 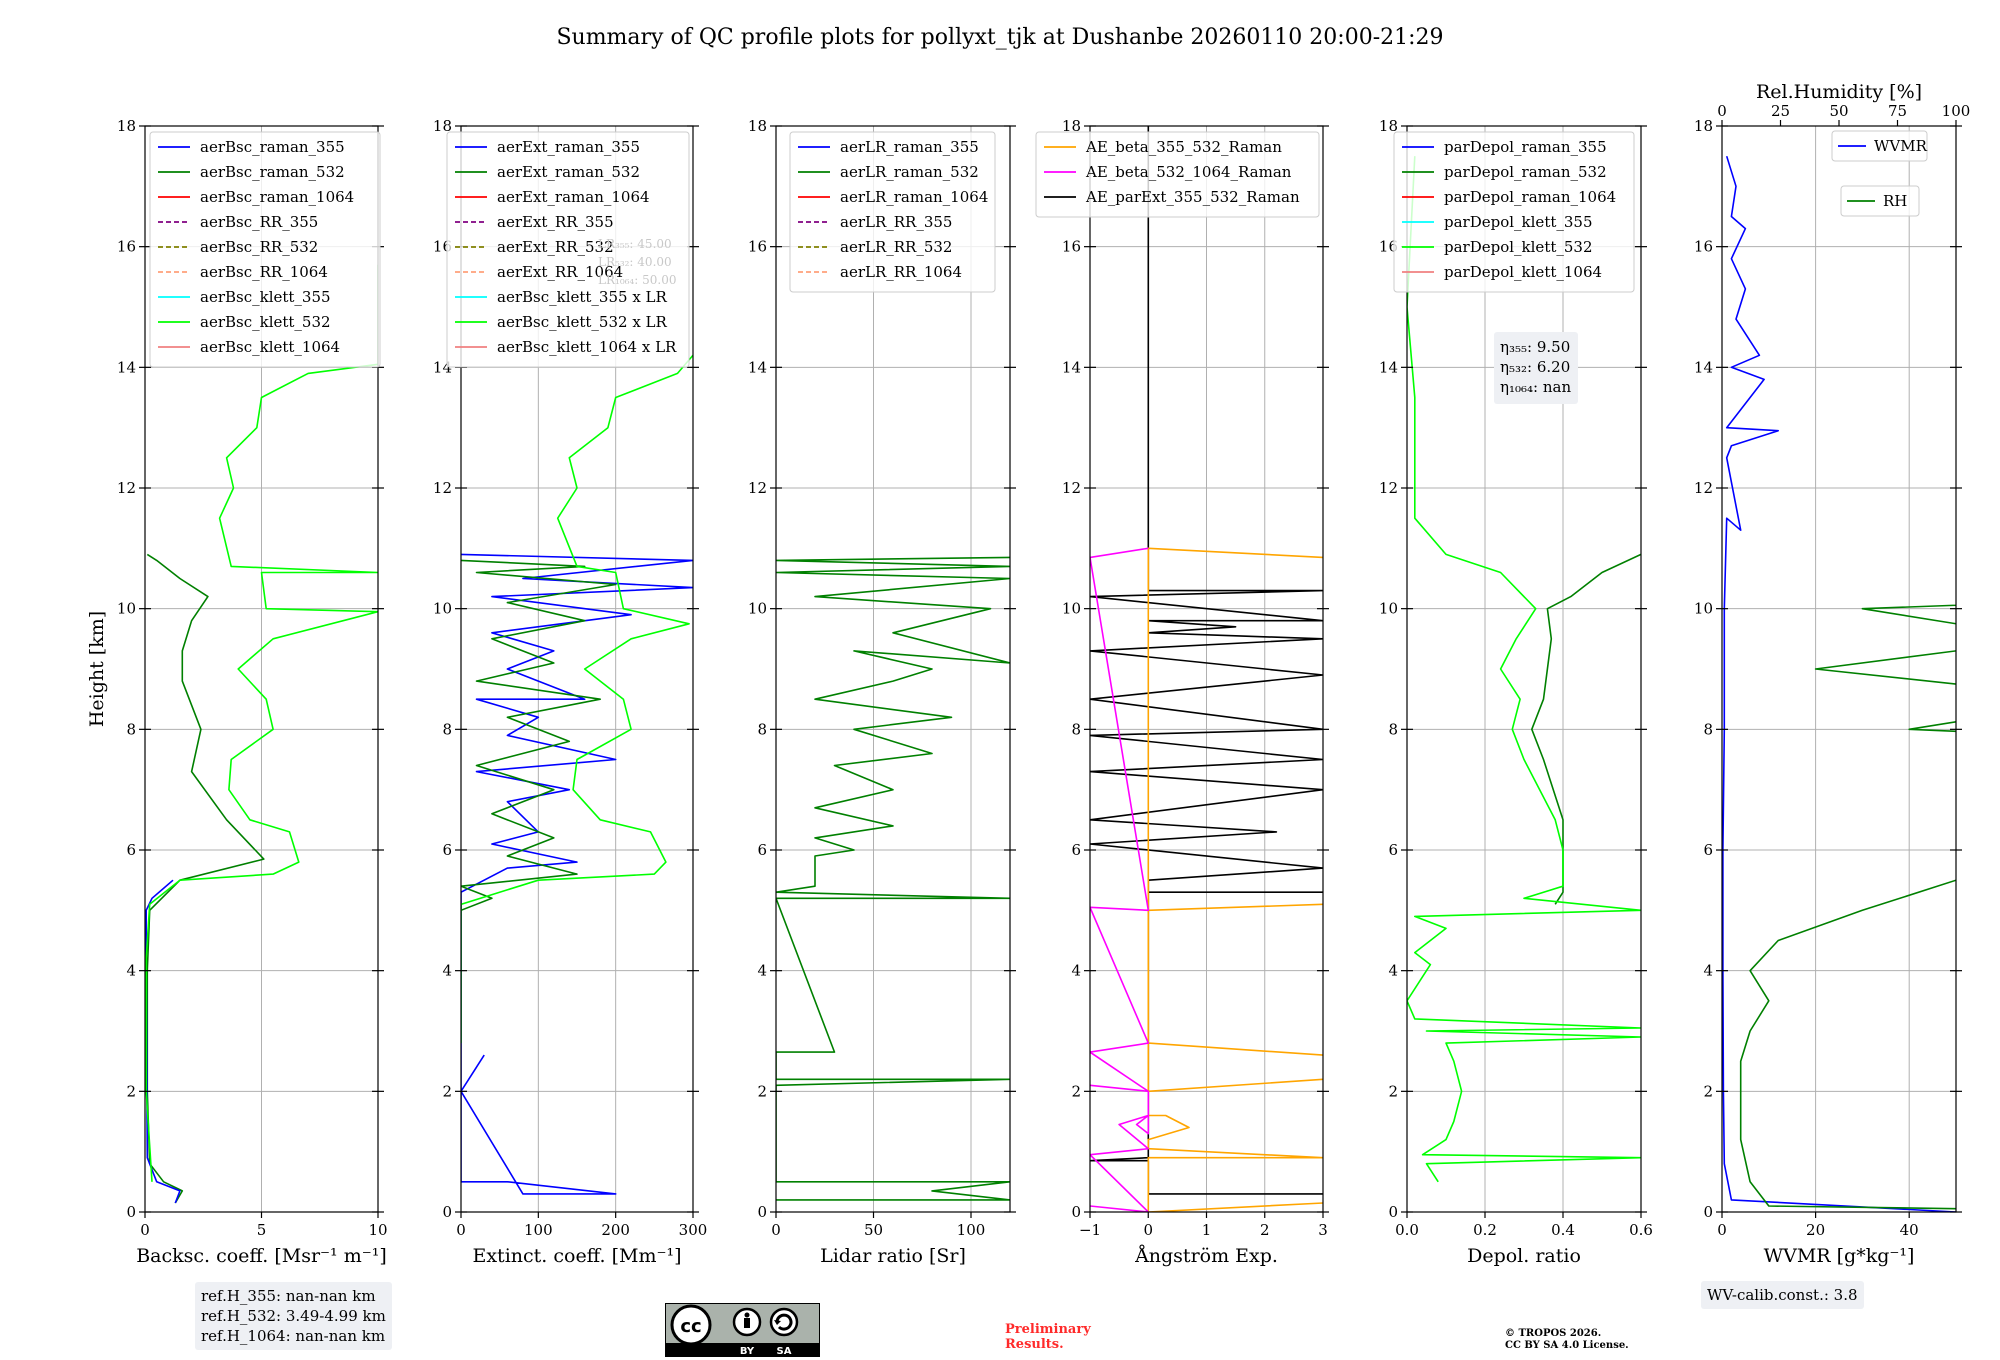 I want to click on x-tick-label: −1, so click(x=1090, y=1230).